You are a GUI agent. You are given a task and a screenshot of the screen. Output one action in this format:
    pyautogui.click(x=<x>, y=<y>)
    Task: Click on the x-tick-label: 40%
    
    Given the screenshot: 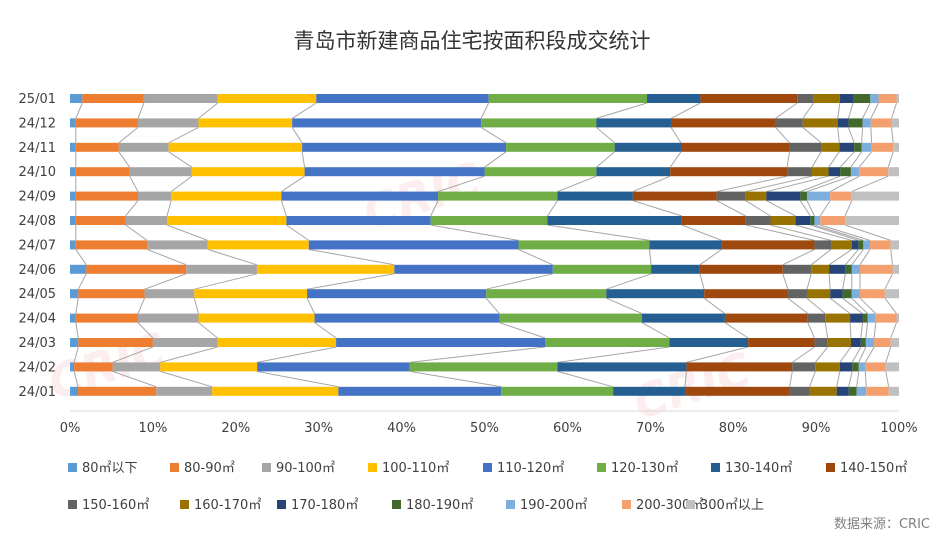 What is the action you would take?
    pyautogui.click(x=401, y=428)
    